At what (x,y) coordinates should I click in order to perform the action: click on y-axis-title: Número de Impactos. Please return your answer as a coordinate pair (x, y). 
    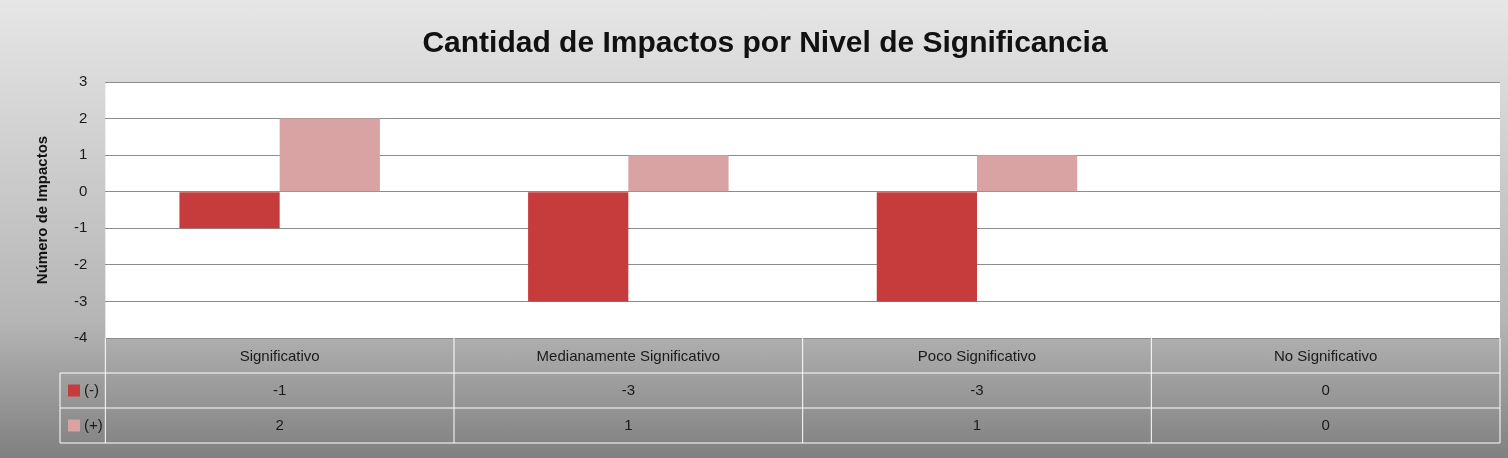
    Looking at the image, I should click on (42, 210).